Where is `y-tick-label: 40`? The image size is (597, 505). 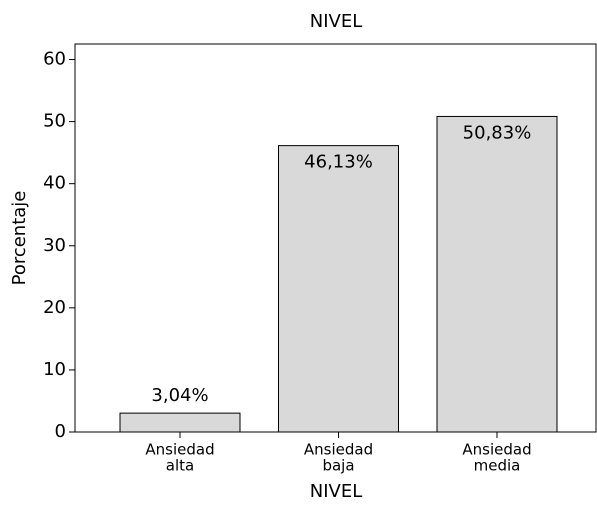
y-tick-label: 40 is located at coordinates (54, 183).